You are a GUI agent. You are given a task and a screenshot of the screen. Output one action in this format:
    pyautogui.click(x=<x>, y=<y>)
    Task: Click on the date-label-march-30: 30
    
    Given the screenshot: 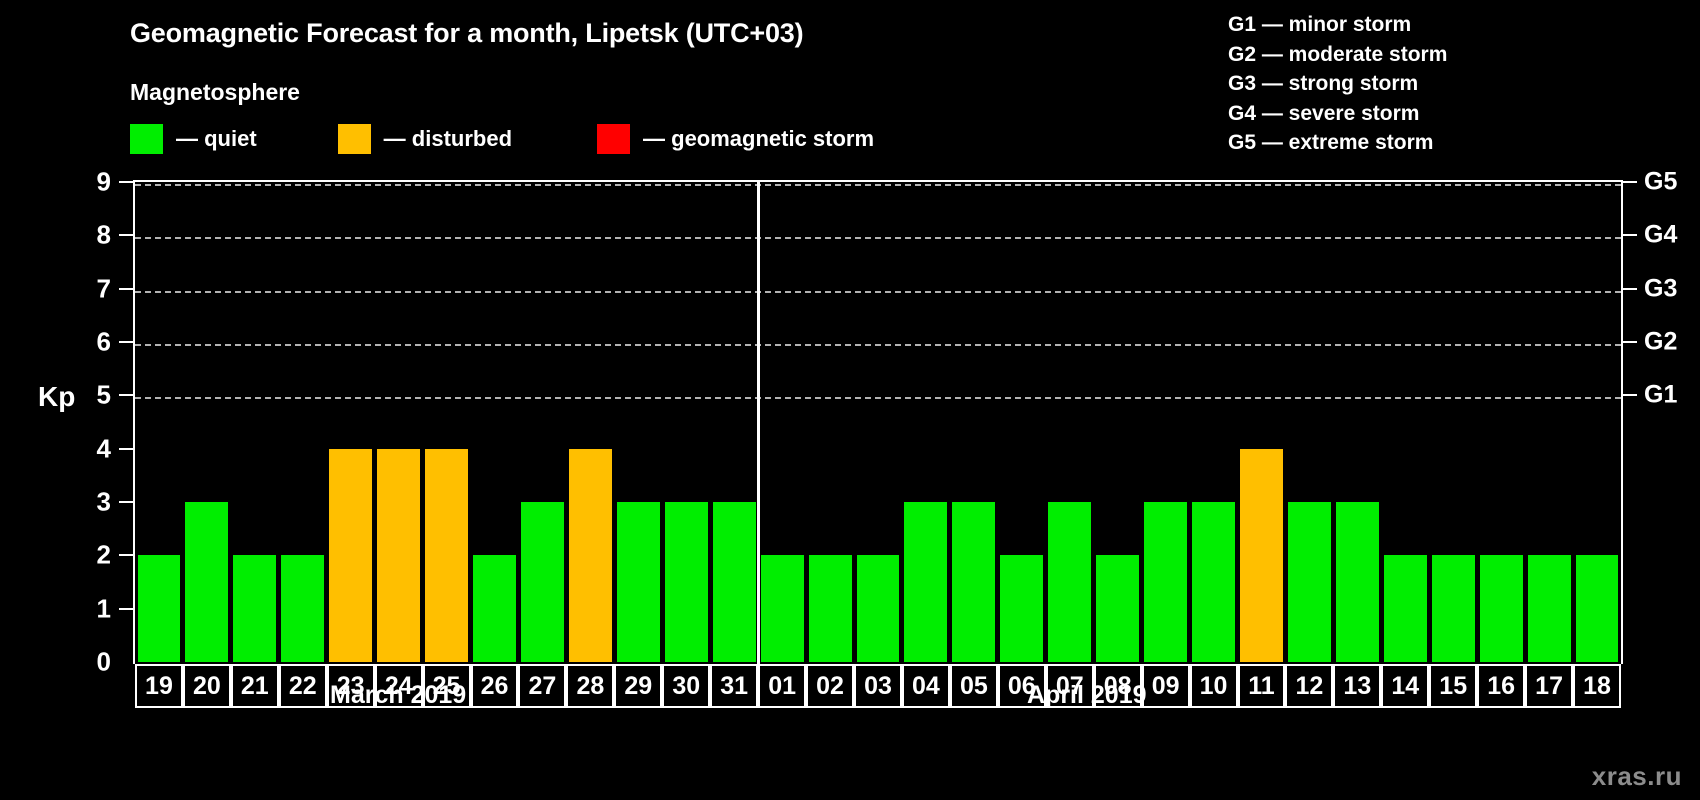 What is the action you would take?
    pyautogui.click(x=686, y=686)
    